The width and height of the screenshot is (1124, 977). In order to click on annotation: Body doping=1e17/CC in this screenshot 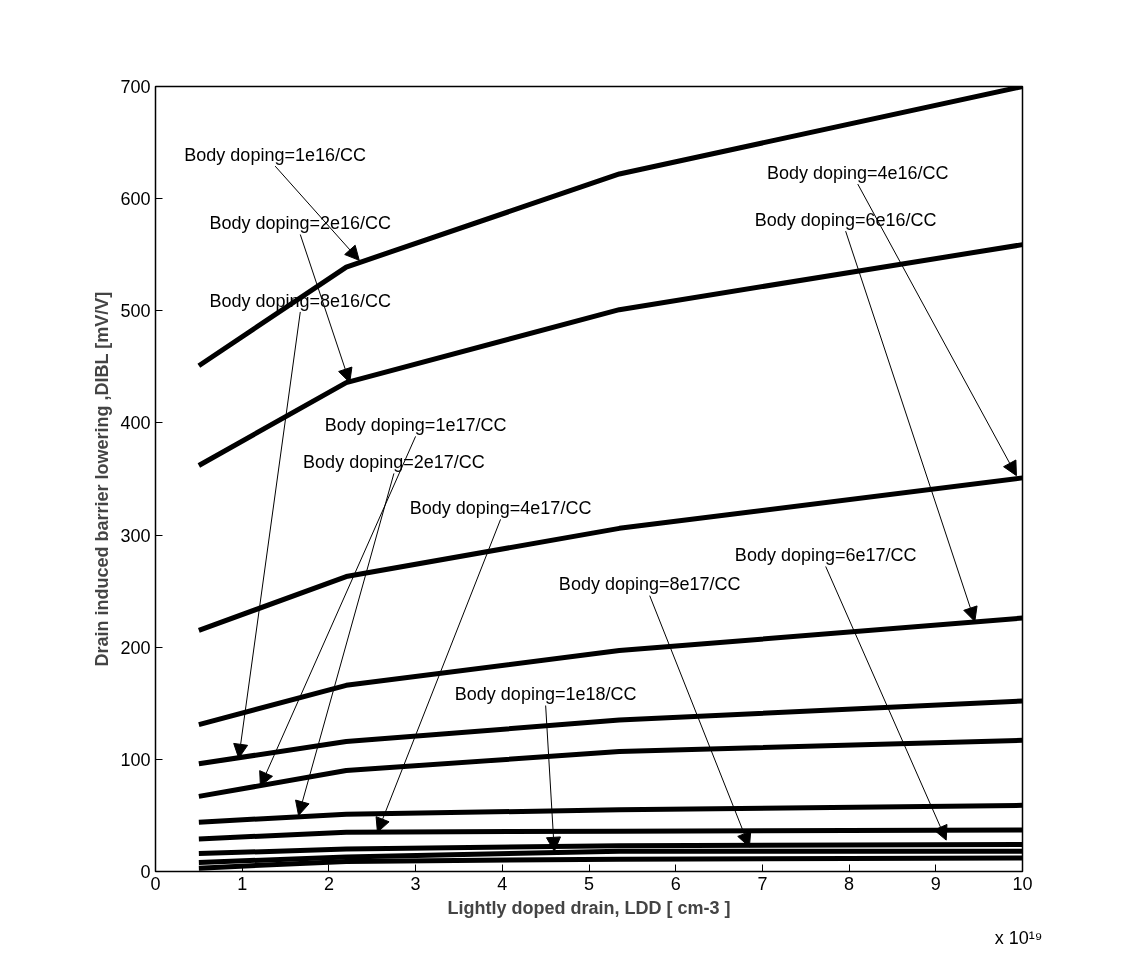, I will do `click(415, 425)`.